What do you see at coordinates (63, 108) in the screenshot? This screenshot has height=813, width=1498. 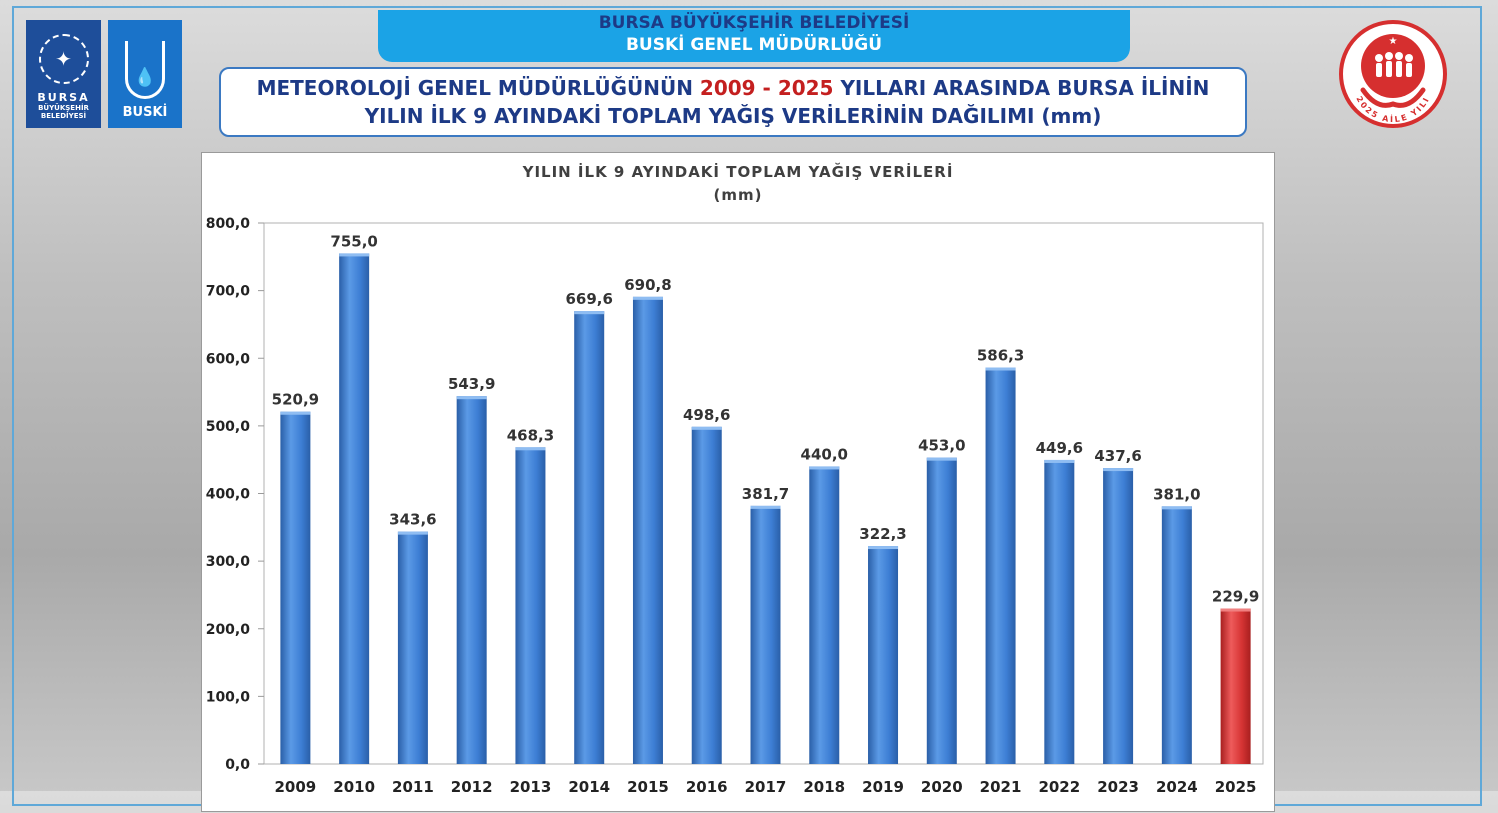 I see `logo-bbb-sub1: BÜYÜKŞEHİR` at bounding box center [63, 108].